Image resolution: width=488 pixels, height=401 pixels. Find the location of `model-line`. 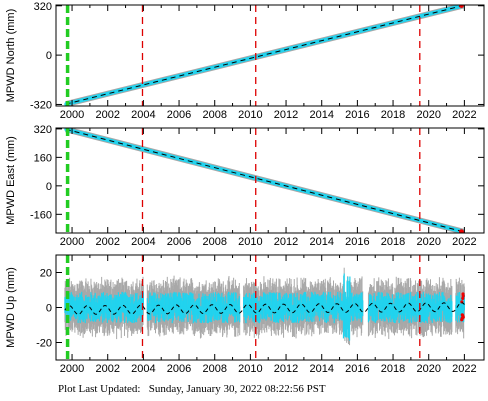

model-line is located at coordinates (264, 309).